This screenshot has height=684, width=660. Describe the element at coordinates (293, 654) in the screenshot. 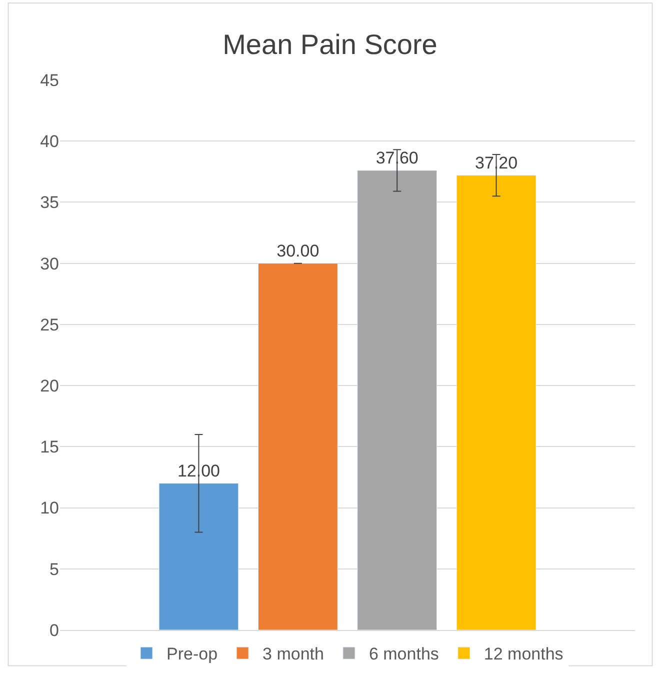

I see `legend-label: 3 month` at that location.